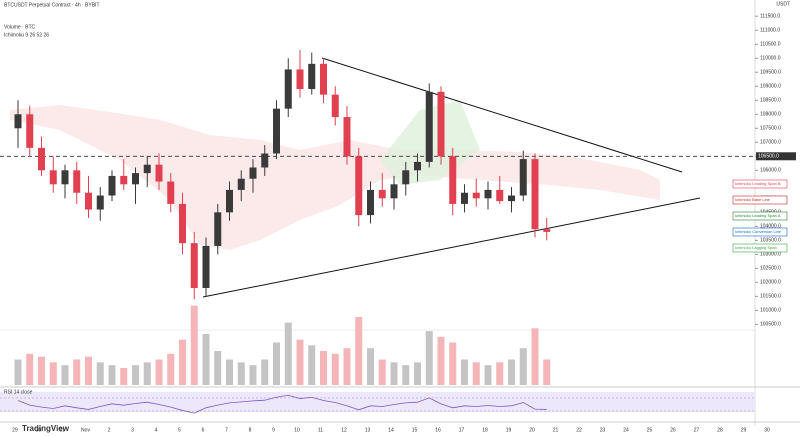 Image resolution: width=800 pixels, height=436 pixels. What do you see at coordinates (770, 87) in the screenshot?
I see `y-tick-label: 109000.0` at bounding box center [770, 87].